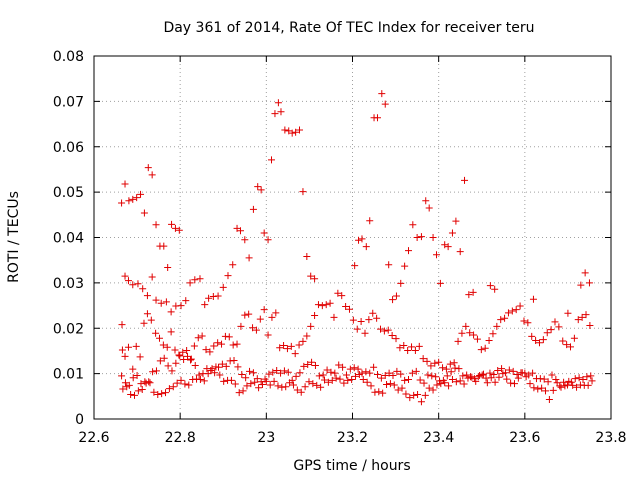  I want to click on y-tick-label: 0.01, so click(68, 375).